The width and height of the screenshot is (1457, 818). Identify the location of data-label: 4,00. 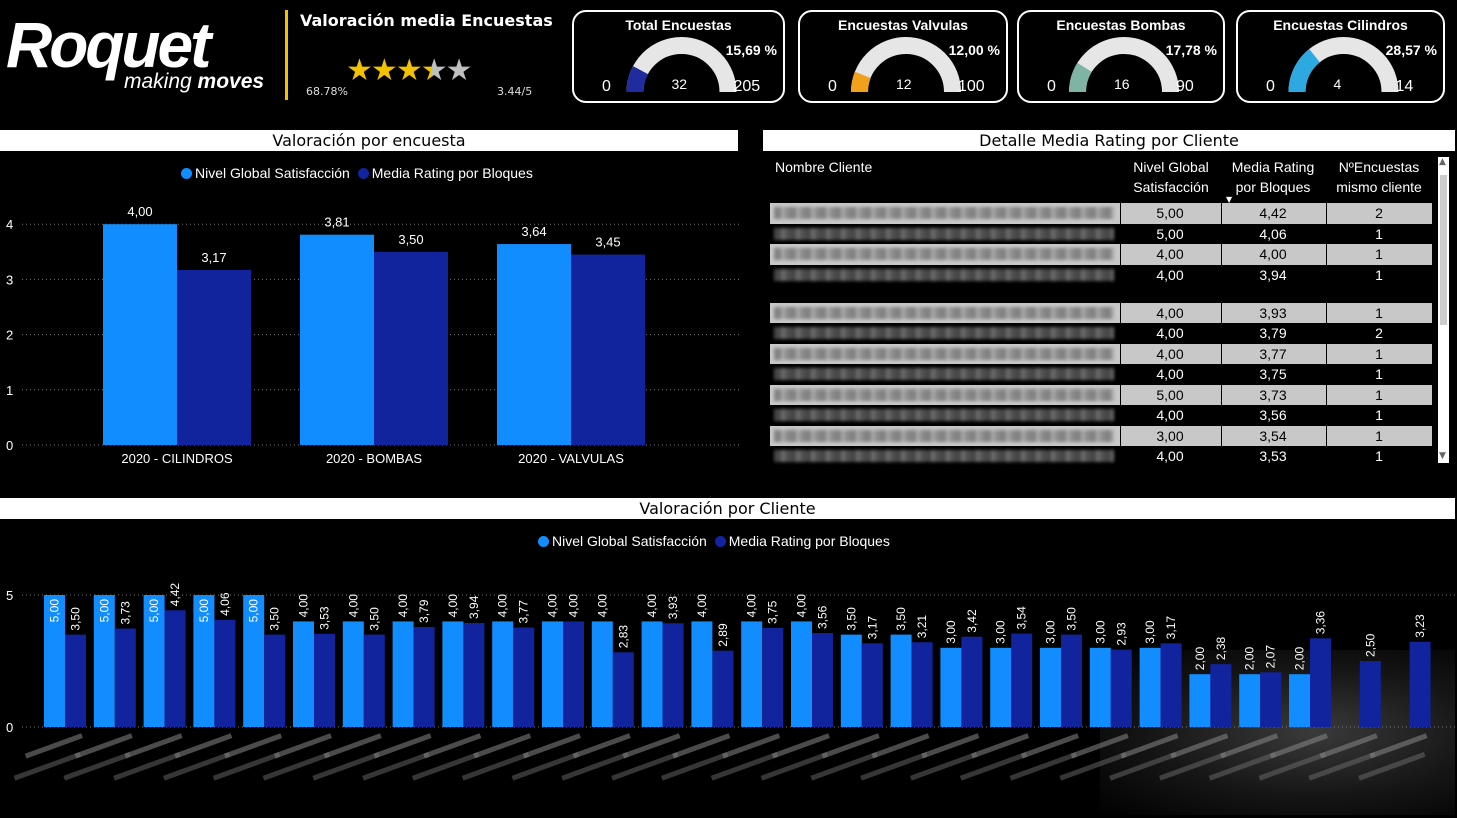
(602, 606).